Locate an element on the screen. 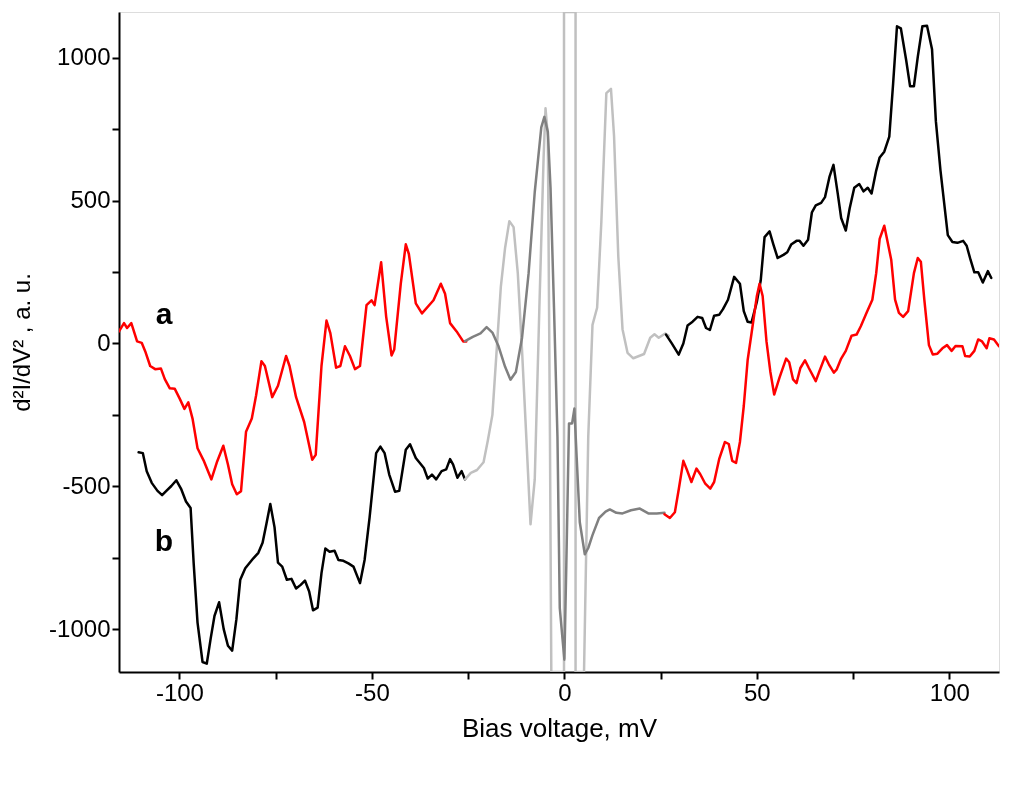 The width and height of the screenshot is (1035, 792). x-tick-label: -50 is located at coordinates (372, 692).